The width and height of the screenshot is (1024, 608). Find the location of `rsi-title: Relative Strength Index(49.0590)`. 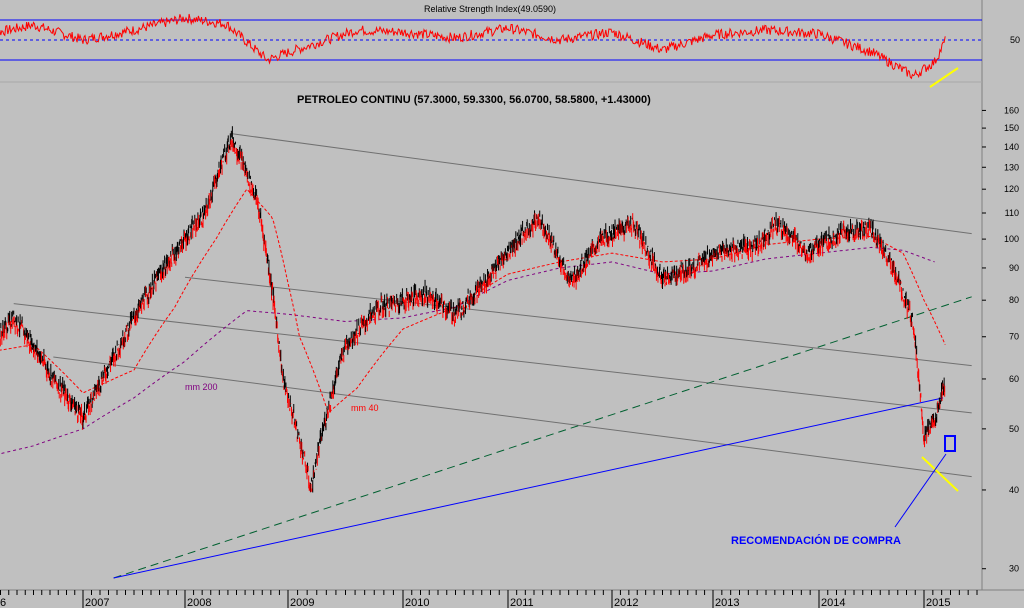

rsi-title: Relative Strength Index(49.0590) is located at coordinates (490, 9).